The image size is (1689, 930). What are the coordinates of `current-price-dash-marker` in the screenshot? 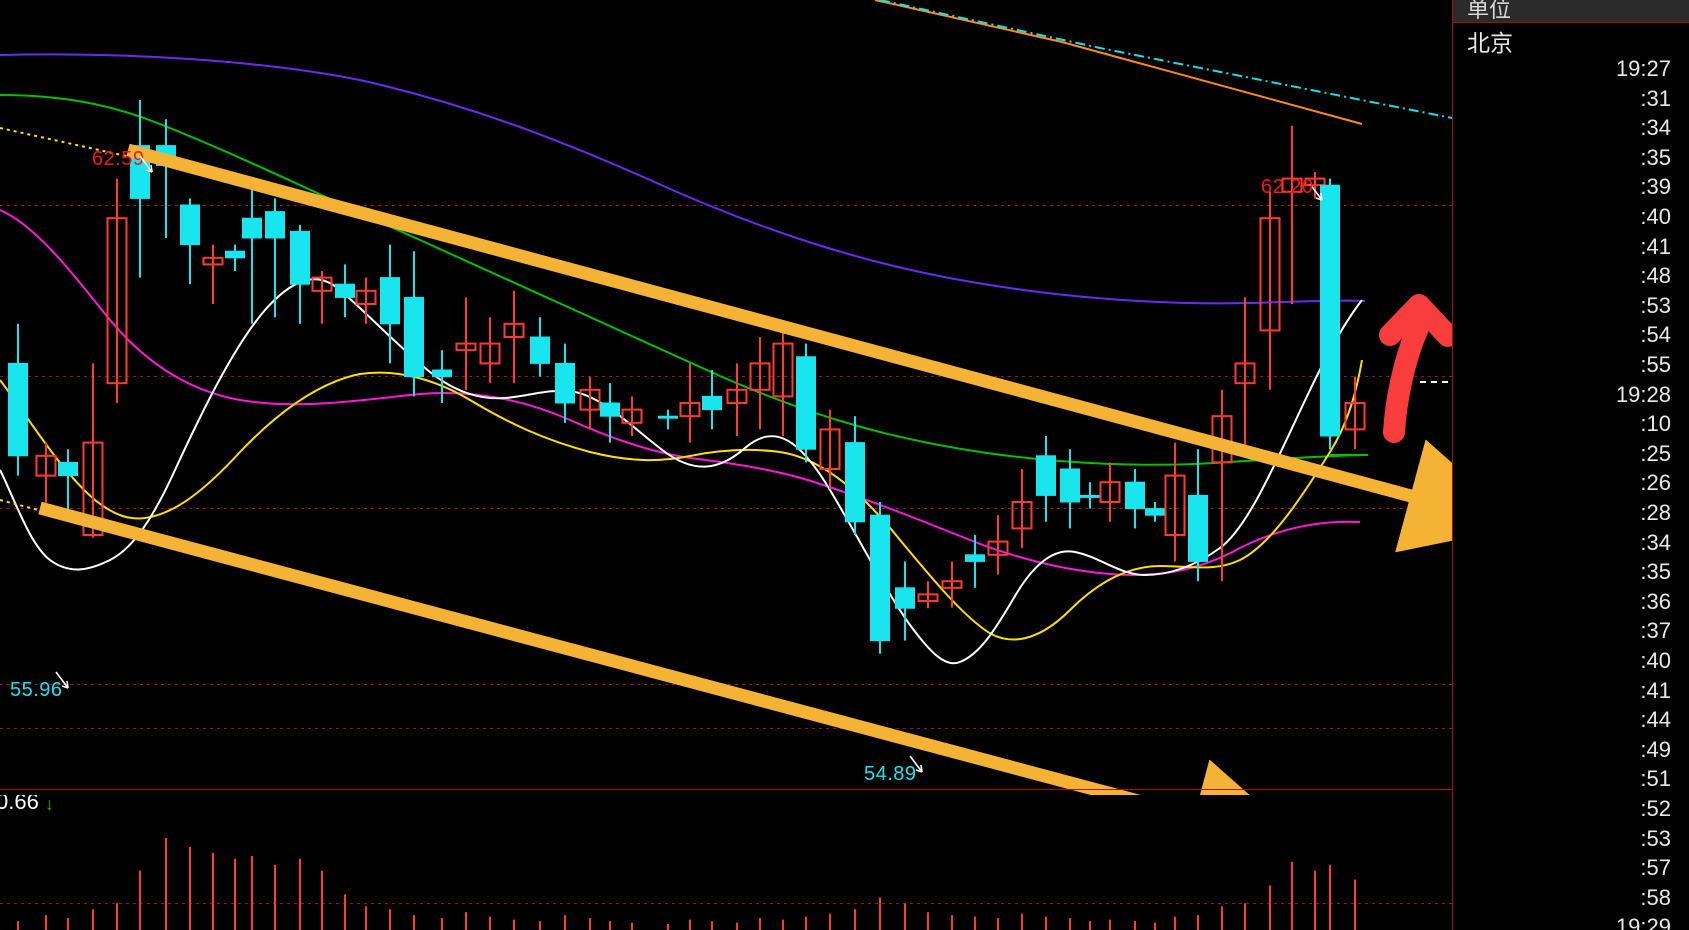 It's located at (1436, 382).